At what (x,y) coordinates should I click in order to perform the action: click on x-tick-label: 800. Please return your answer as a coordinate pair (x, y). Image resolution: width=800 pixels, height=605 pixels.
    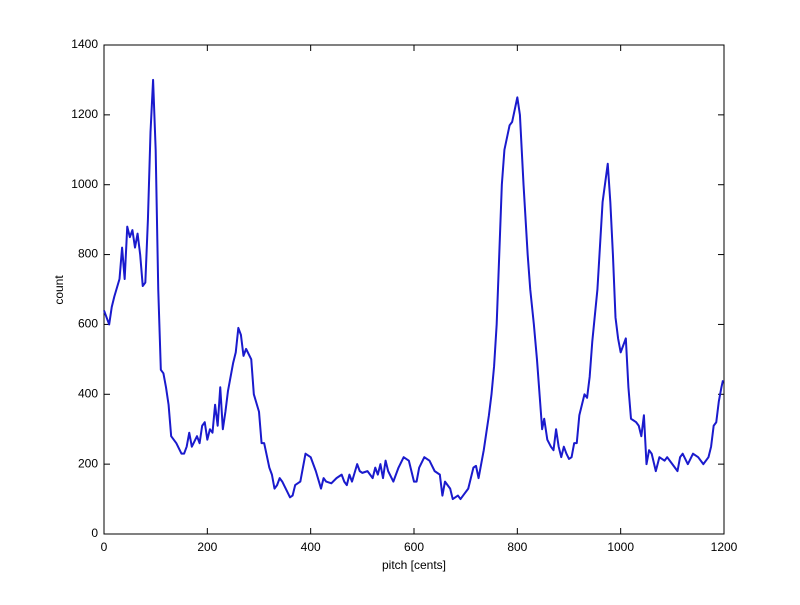
    Looking at the image, I should click on (517, 547).